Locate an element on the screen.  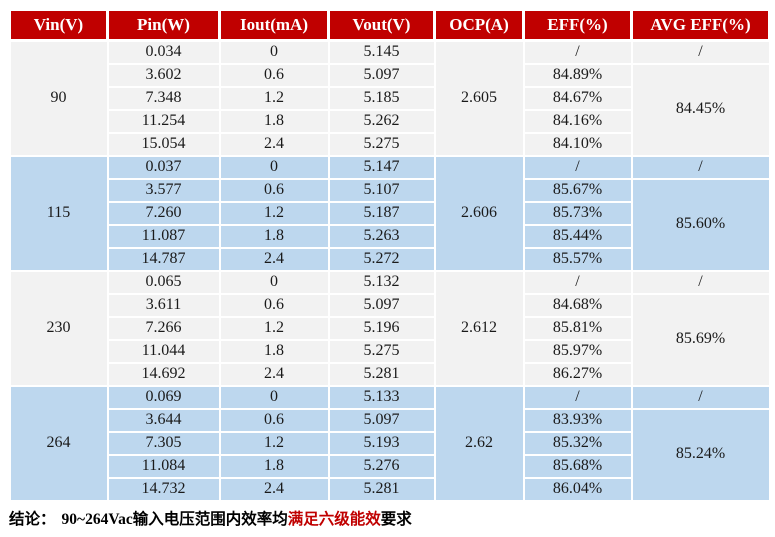
vin-cell: 115 is located at coordinates (58, 213).